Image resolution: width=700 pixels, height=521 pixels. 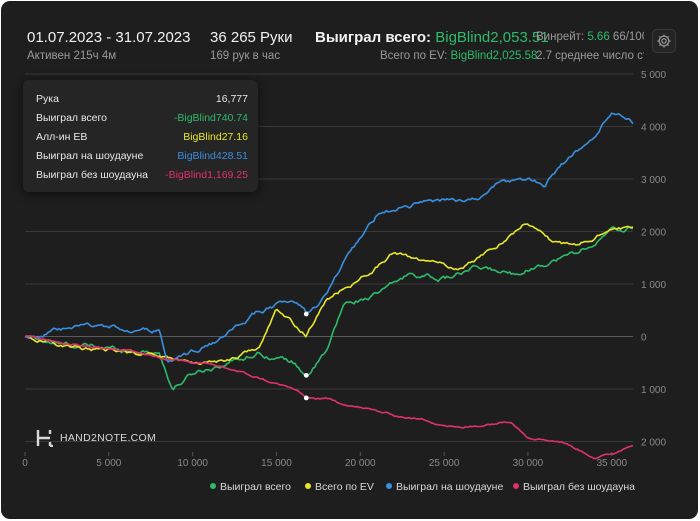 What do you see at coordinates (494, 56) in the screenshot?
I see `ev-total-value: BigBlind2,025.58` at bounding box center [494, 56].